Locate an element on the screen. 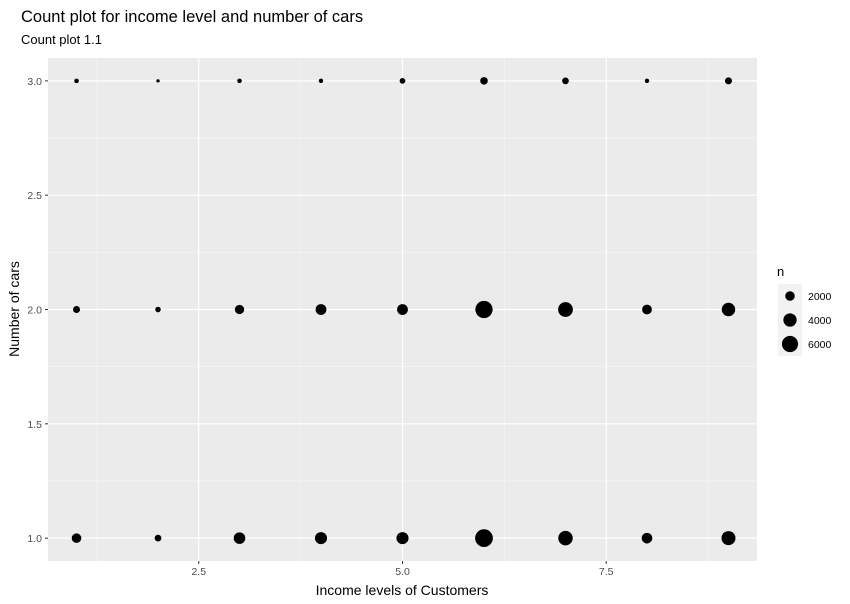 This screenshot has width=850, height=604. chart-subtitle: Count plot 1.1 is located at coordinates (61, 39).